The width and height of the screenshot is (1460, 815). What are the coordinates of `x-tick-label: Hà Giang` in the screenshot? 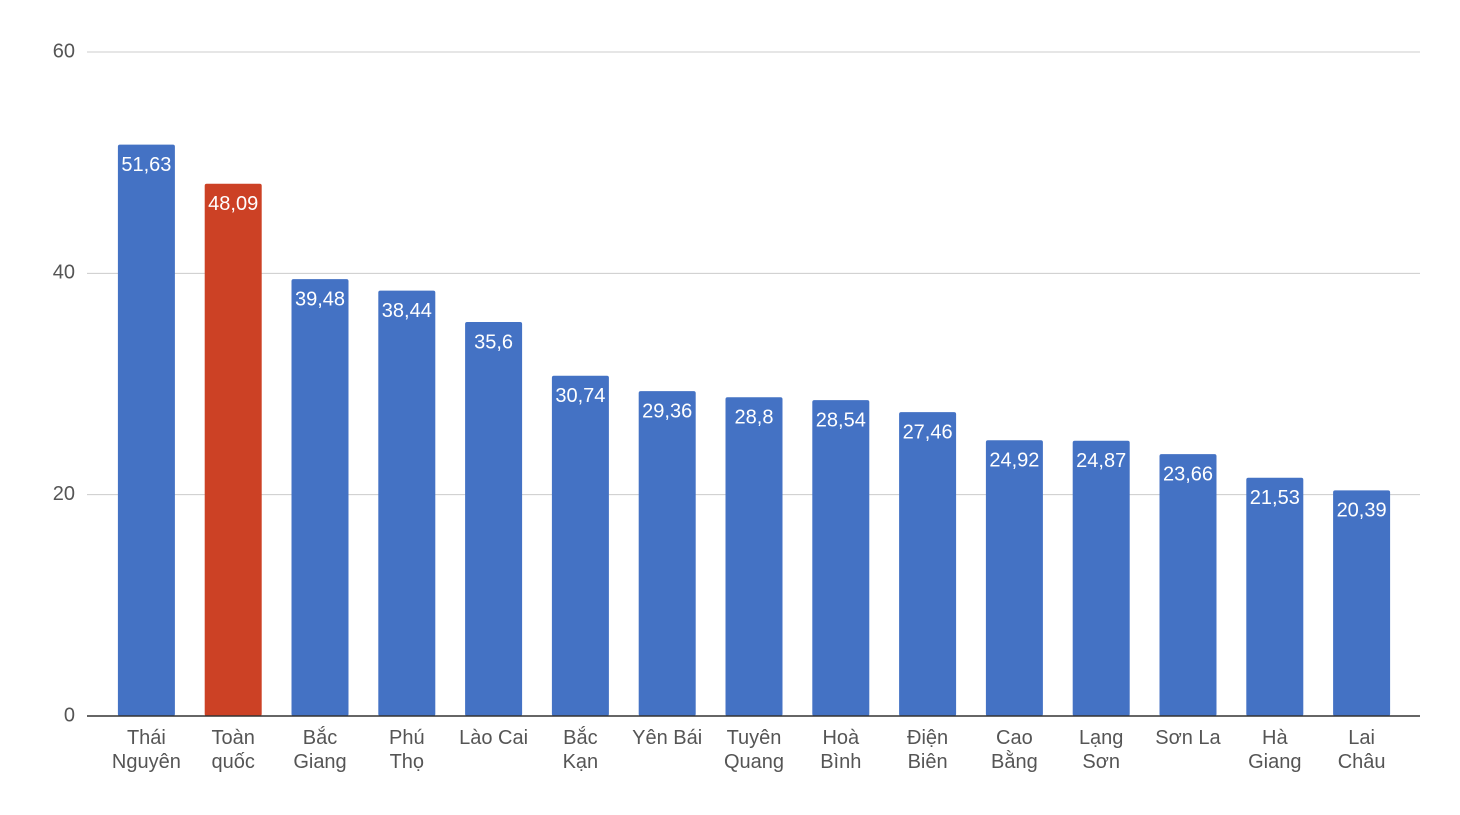 It's located at (1274, 750).